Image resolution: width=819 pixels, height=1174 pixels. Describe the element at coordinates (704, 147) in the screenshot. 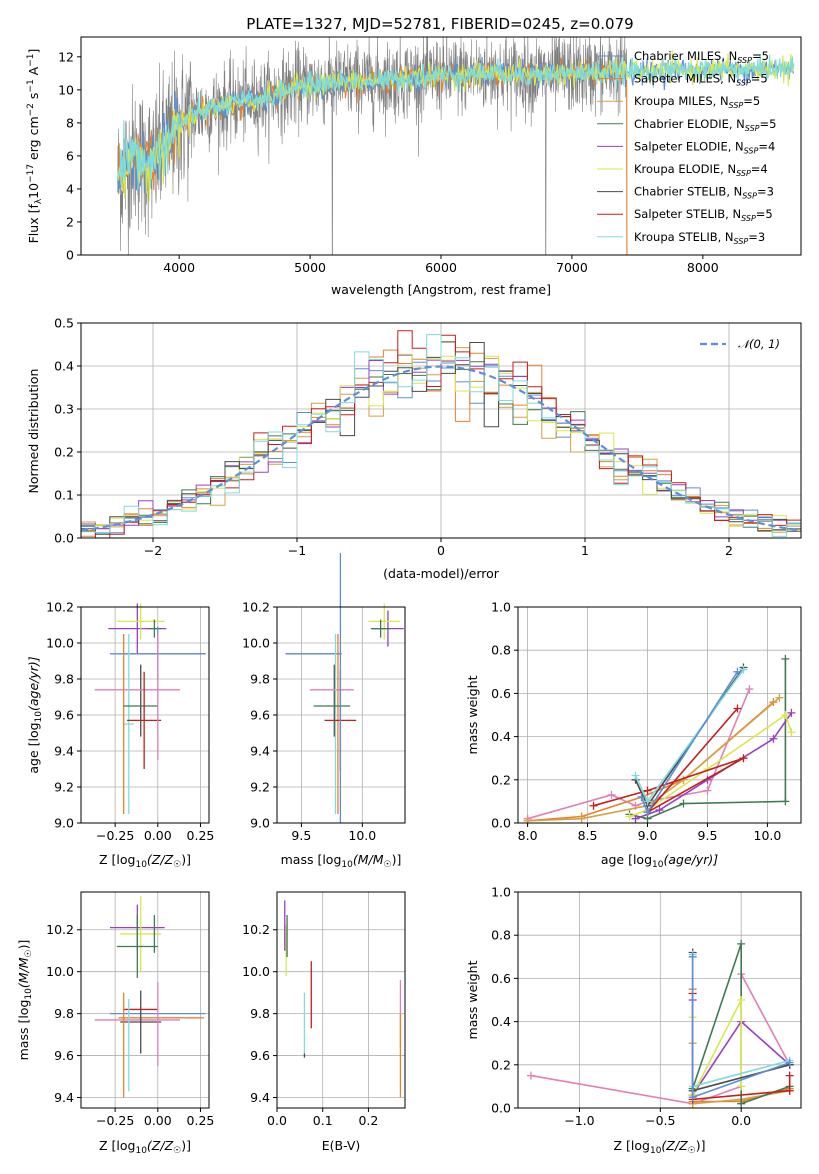

I see `legend-label-salpeter_elodie: Salpeter ELODIE, NSSP=4` at that location.